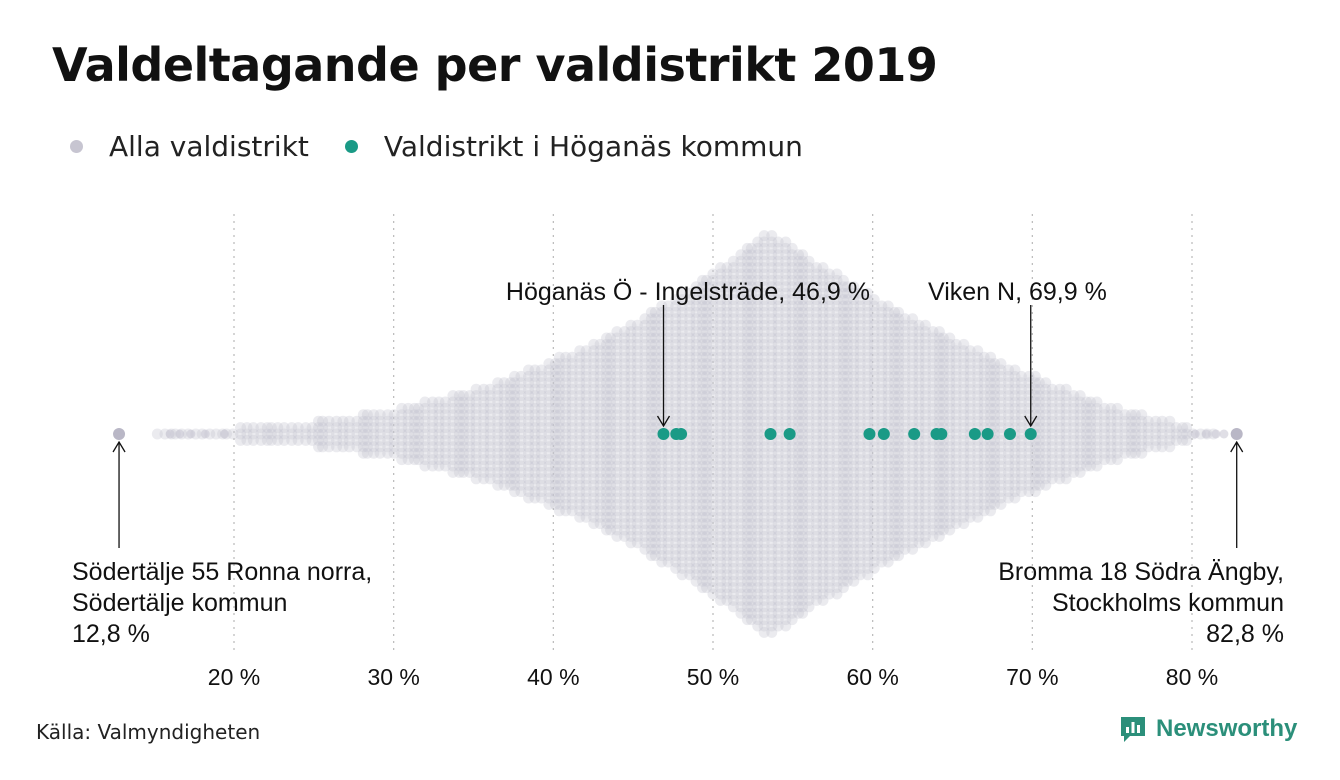 The width and height of the screenshot is (1340, 780). I want to click on brand-name: Newsworthy, so click(1227, 728).